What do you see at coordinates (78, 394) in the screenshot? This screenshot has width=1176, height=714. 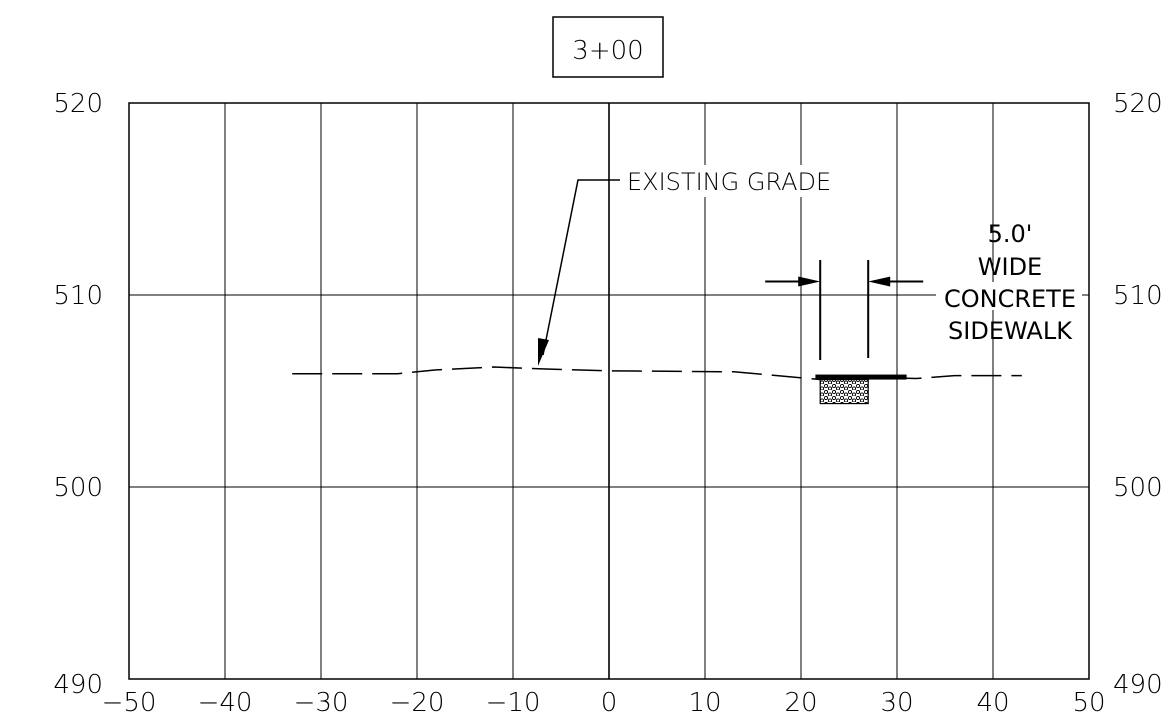 I see `y-axis-left-ticks: 490 500 510 520` at bounding box center [78, 394].